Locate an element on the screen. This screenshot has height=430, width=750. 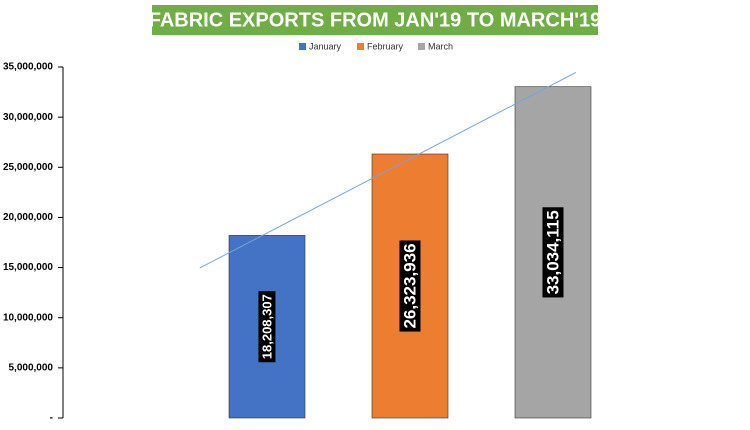
data-label-text: 33,034,115 is located at coordinates (552, 252).